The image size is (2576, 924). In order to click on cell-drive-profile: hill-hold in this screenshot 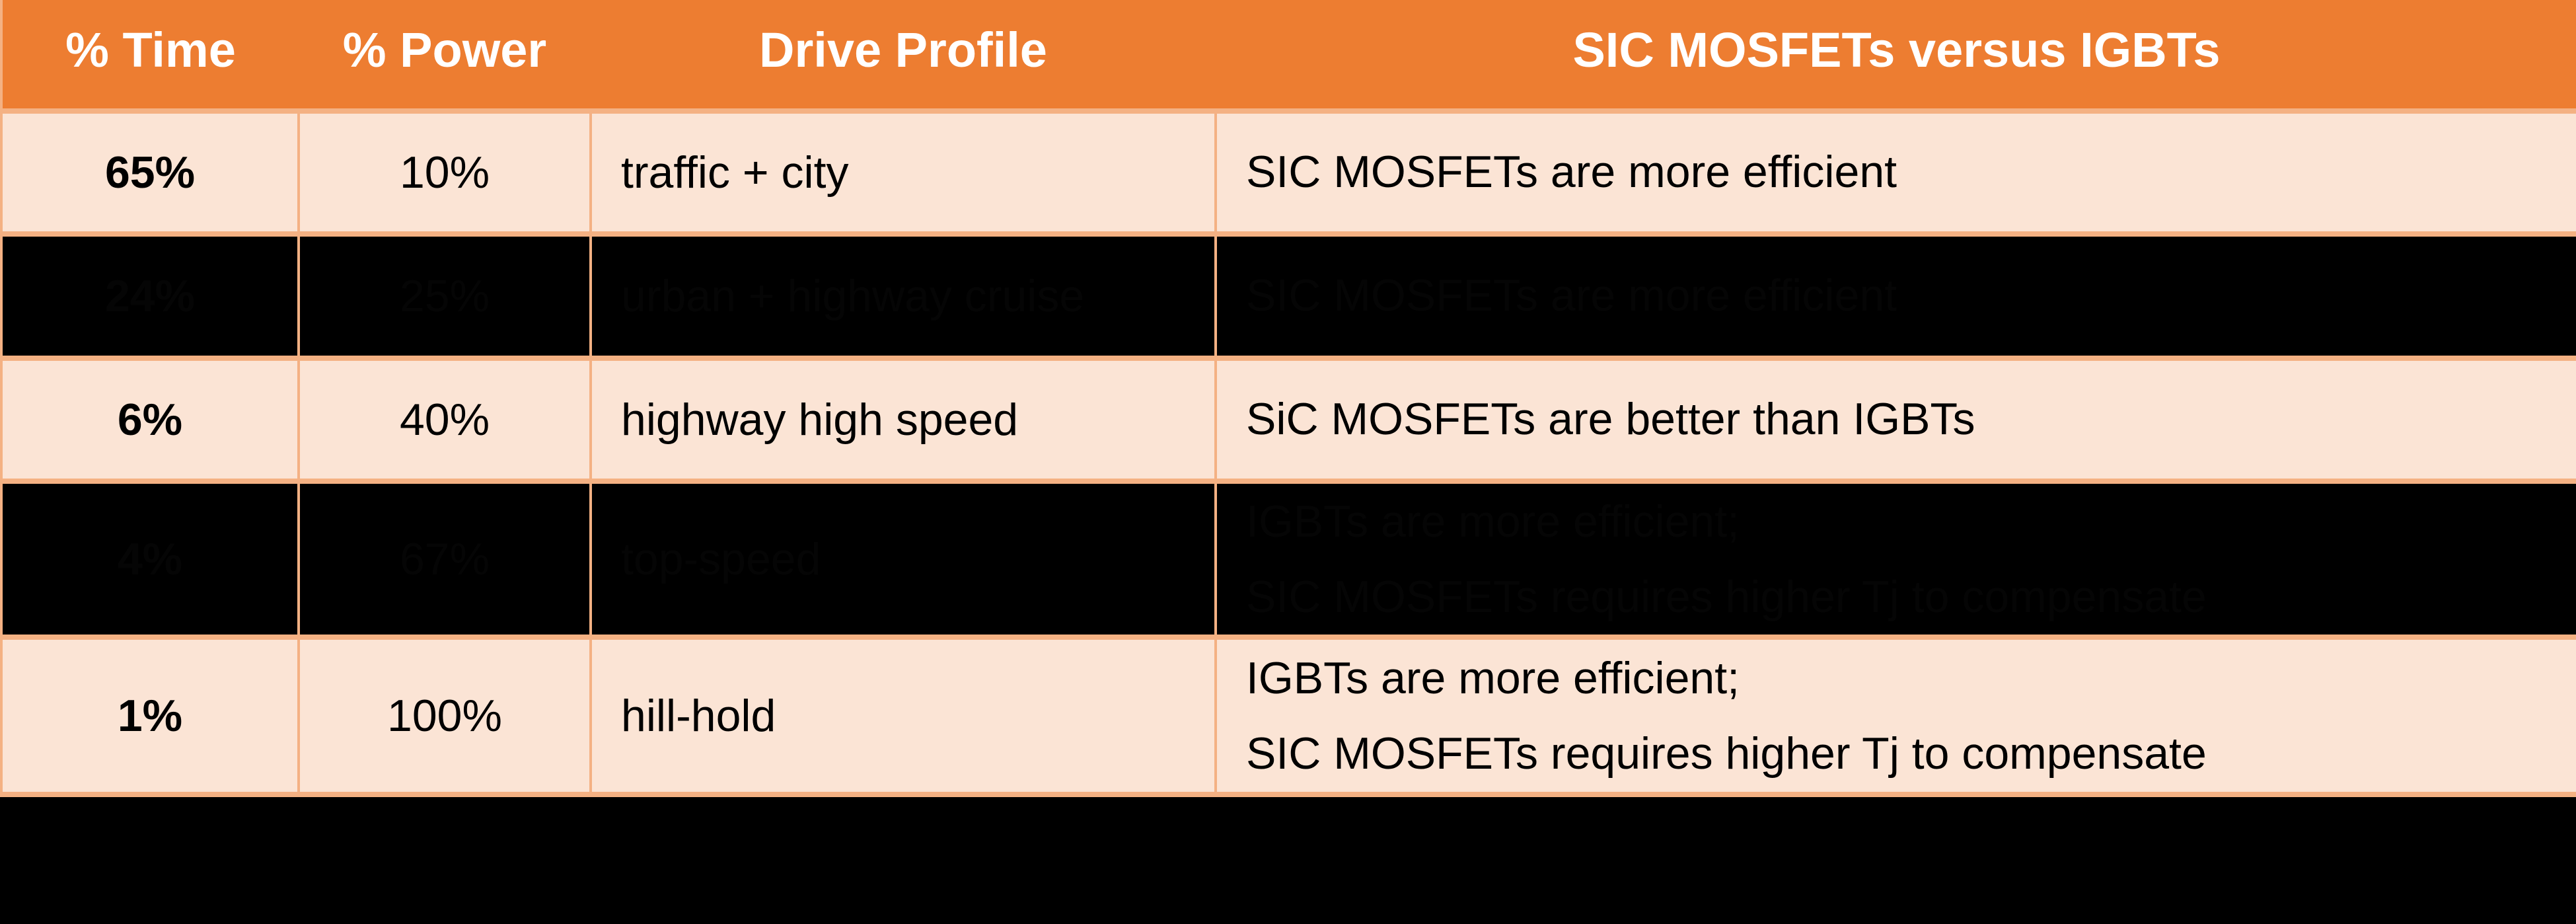, I will do `click(903, 716)`.